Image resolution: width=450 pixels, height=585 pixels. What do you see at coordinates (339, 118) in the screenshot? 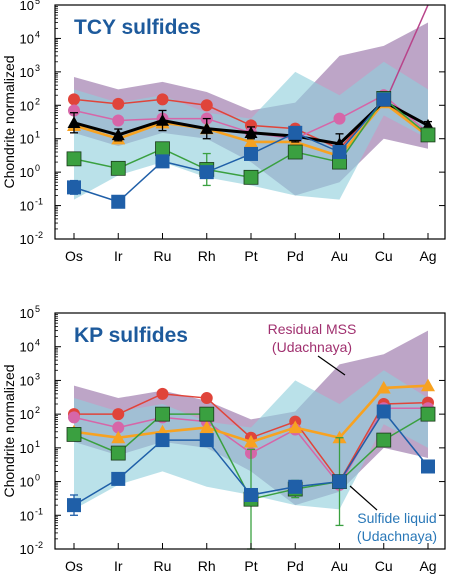
I see `tcy-series-pink-point-au` at bounding box center [339, 118].